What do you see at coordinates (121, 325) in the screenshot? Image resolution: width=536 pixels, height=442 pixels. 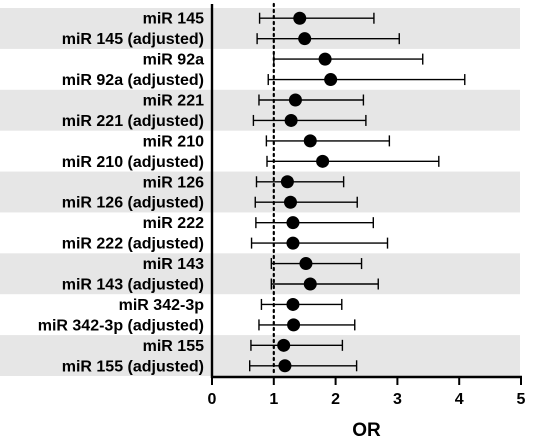 I see `category-label: miR 342-3p (adjusted)` at bounding box center [121, 325].